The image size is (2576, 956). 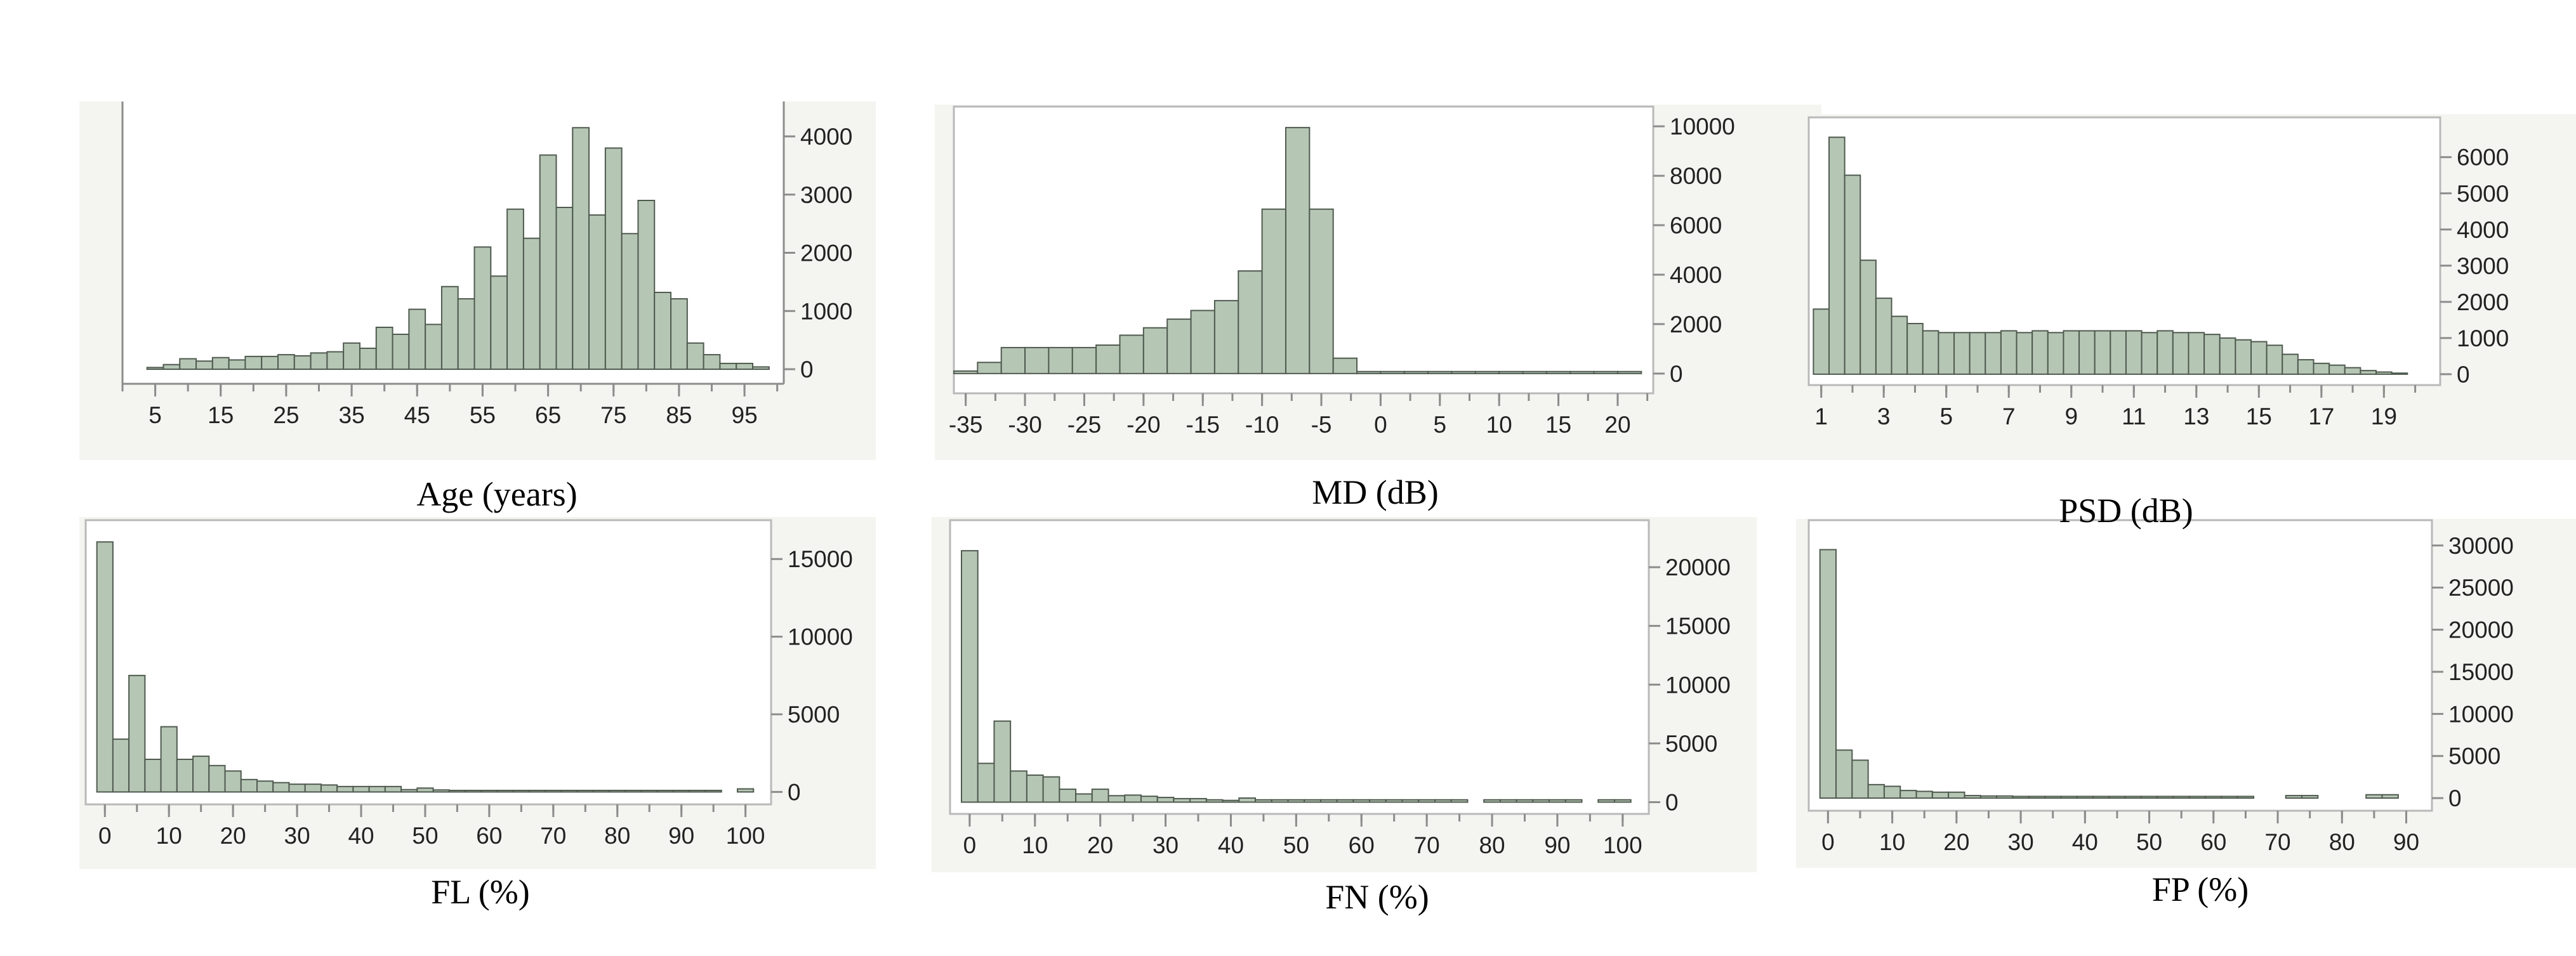 I want to click on psd-y-tick-label: 6000, so click(x=2483, y=158).